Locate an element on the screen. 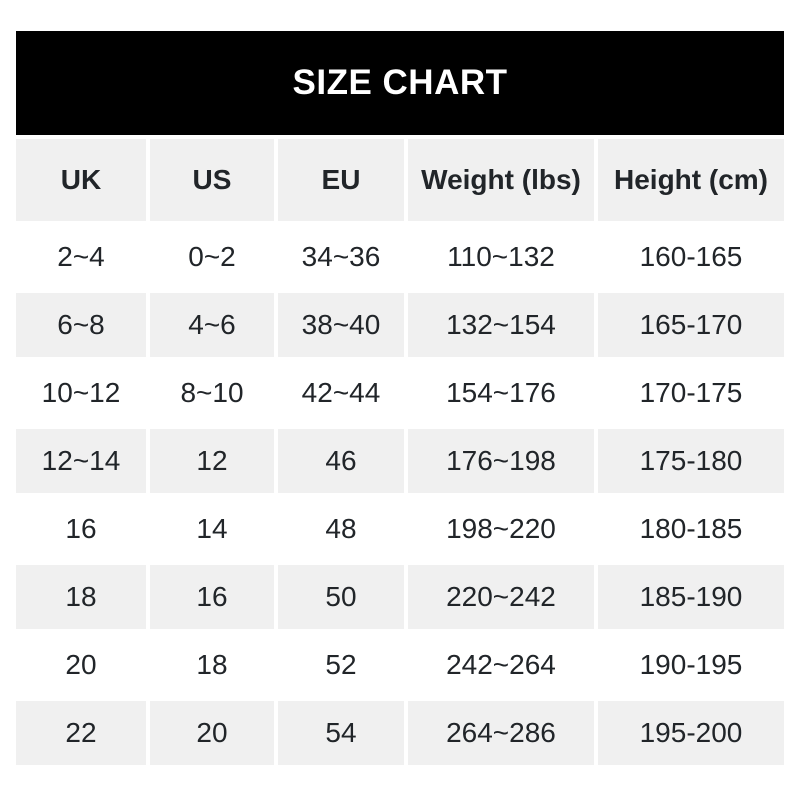  size-chart-title-bar: SIZE CHART is located at coordinates (400, 83).